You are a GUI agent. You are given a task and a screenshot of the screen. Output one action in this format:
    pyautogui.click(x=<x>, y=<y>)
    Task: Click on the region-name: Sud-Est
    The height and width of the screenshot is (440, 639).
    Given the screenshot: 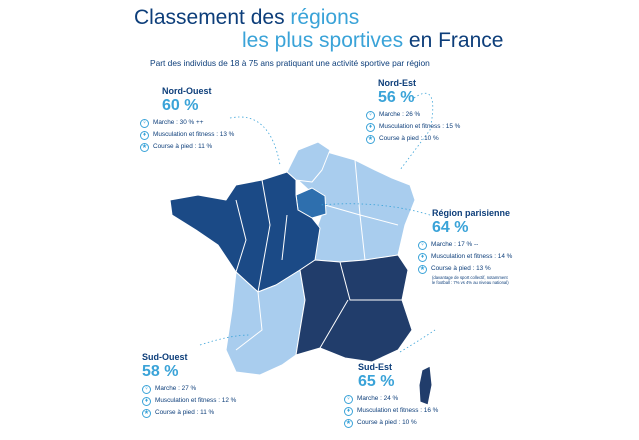 What is the action you would take?
    pyautogui.click(x=375, y=367)
    